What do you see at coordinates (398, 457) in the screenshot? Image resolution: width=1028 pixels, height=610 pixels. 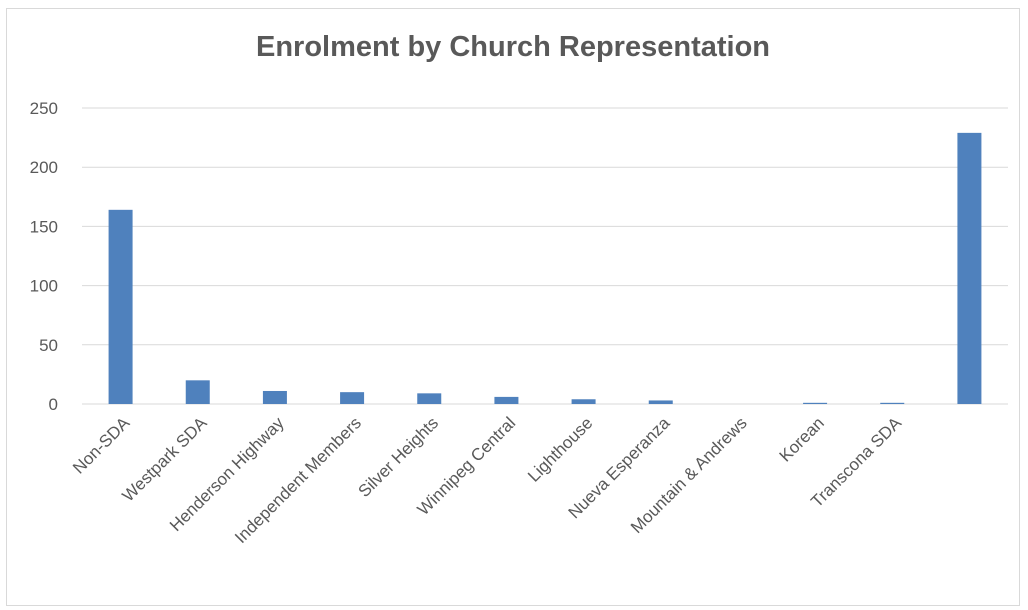 I see `x-tick-label: Silver Heights` at bounding box center [398, 457].